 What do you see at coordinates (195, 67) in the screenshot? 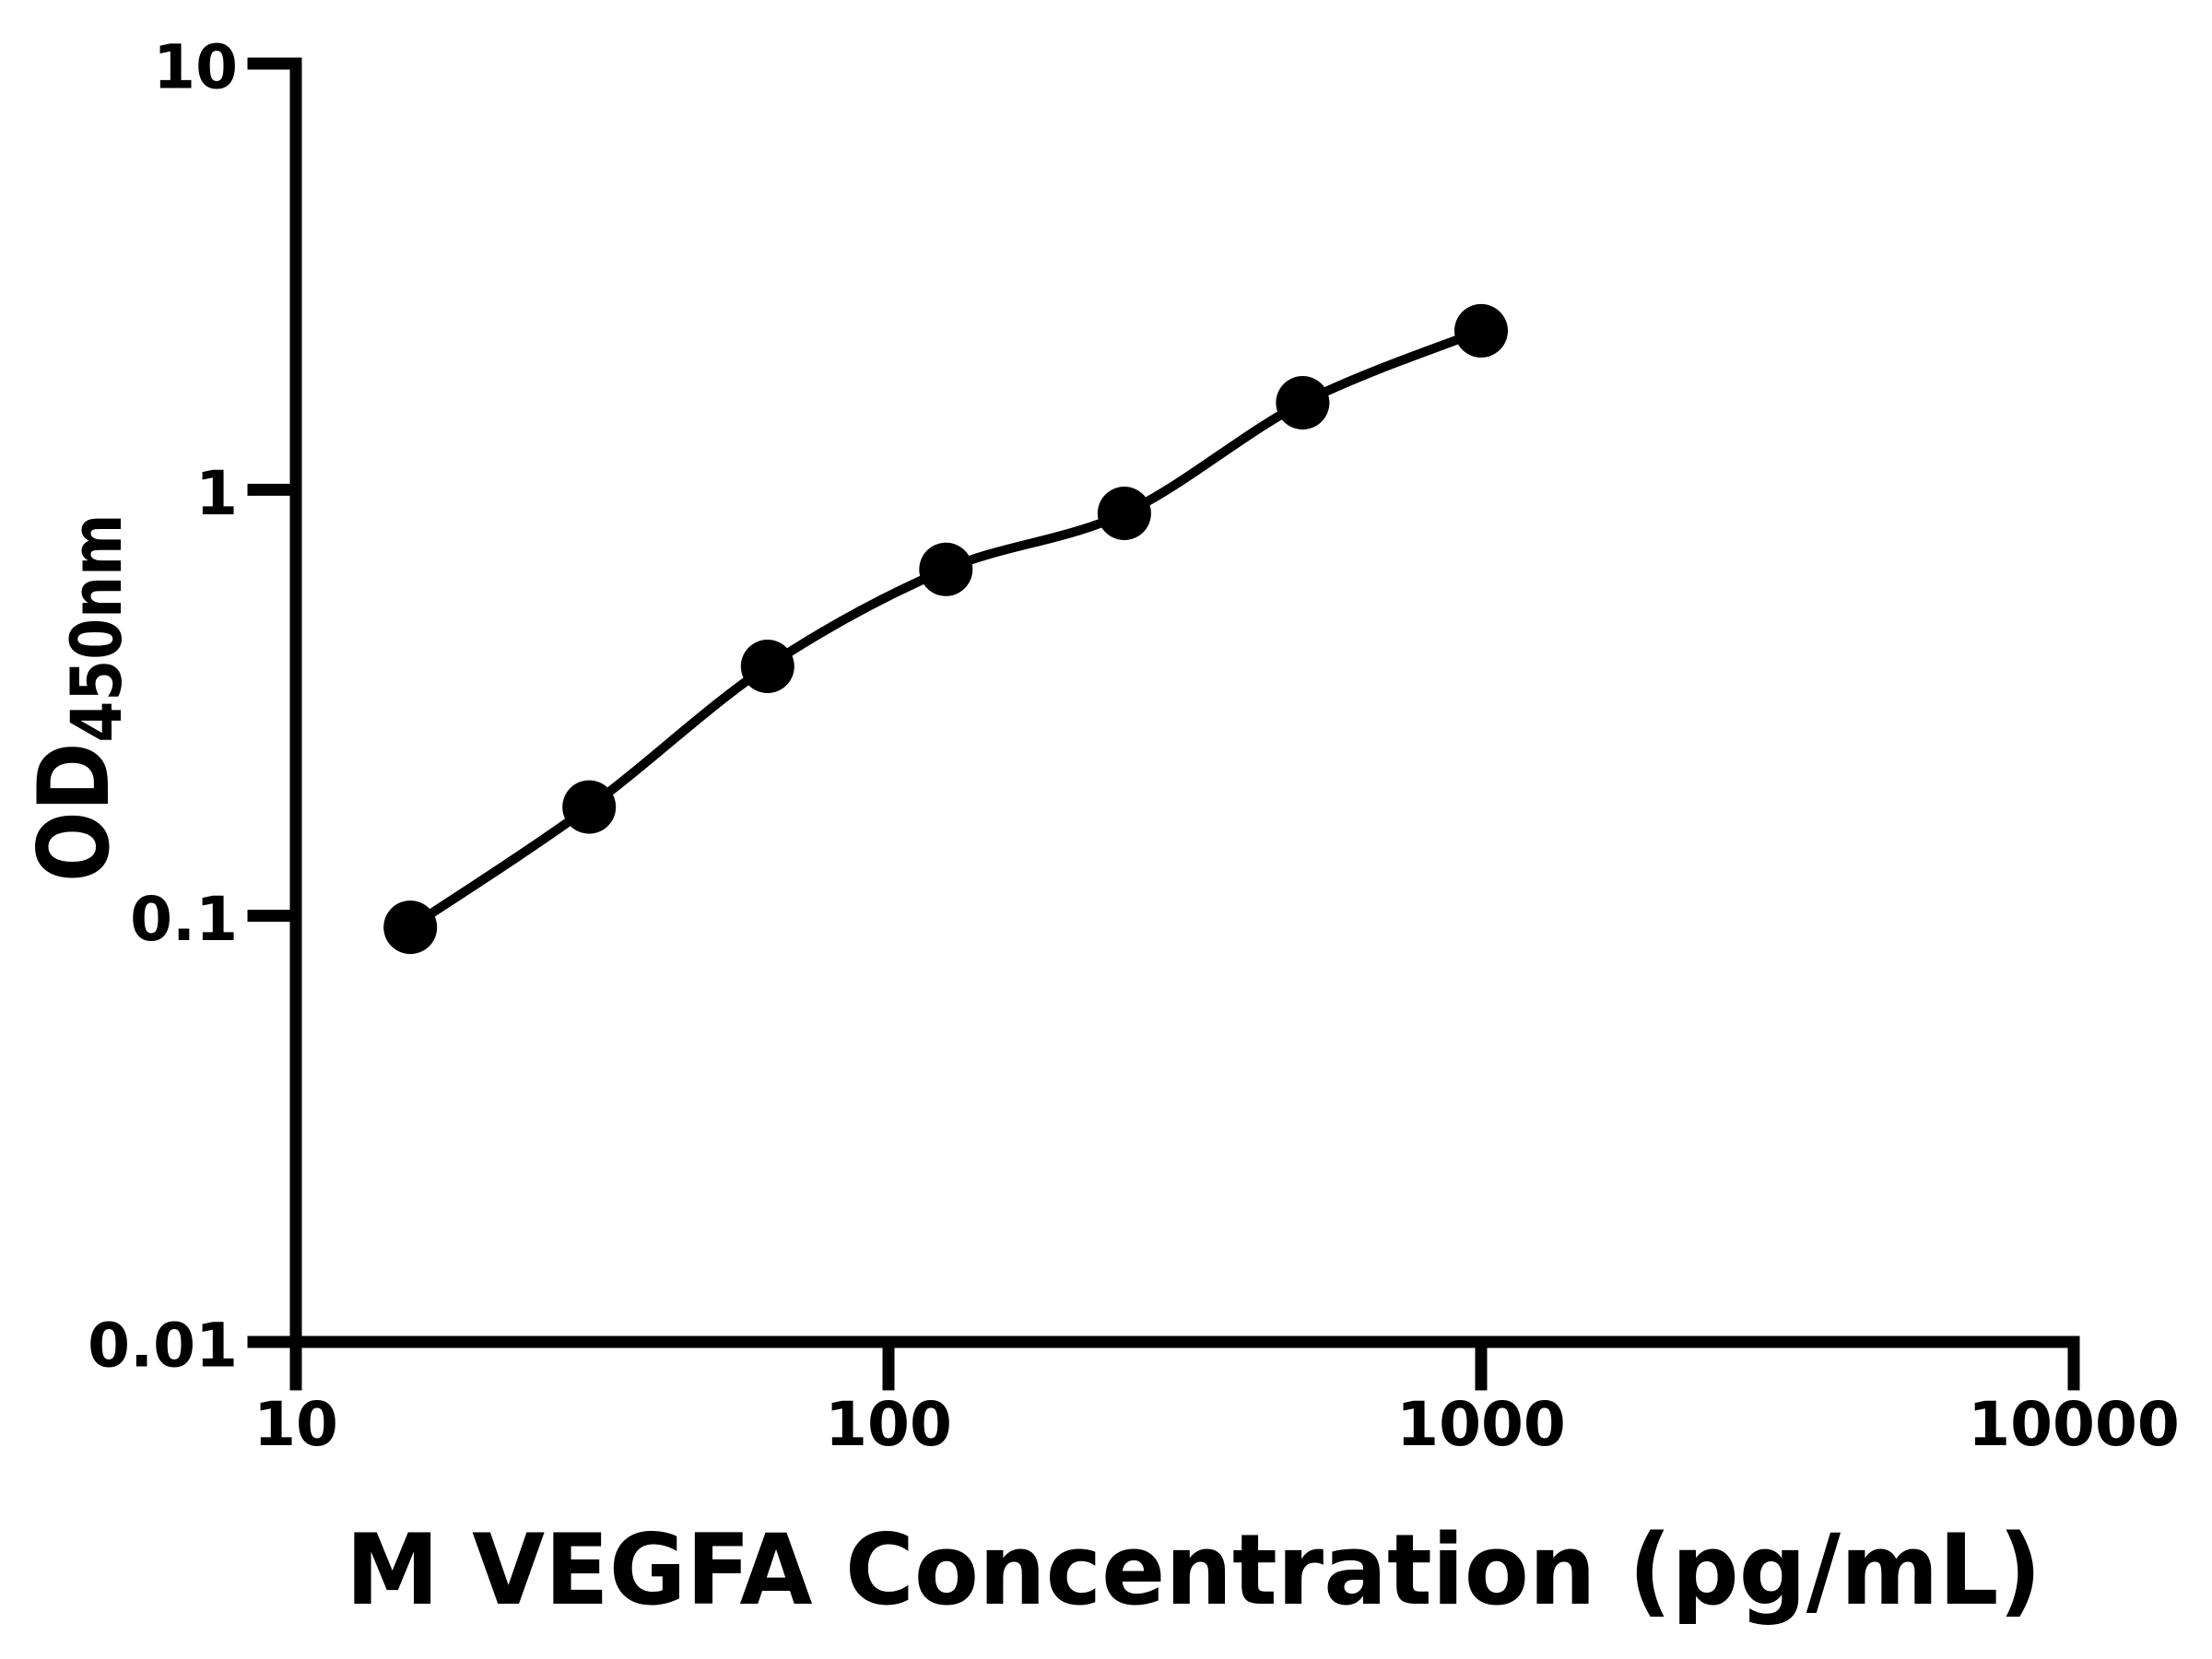
I see `y-tick-label: 10` at bounding box center [195, 67].